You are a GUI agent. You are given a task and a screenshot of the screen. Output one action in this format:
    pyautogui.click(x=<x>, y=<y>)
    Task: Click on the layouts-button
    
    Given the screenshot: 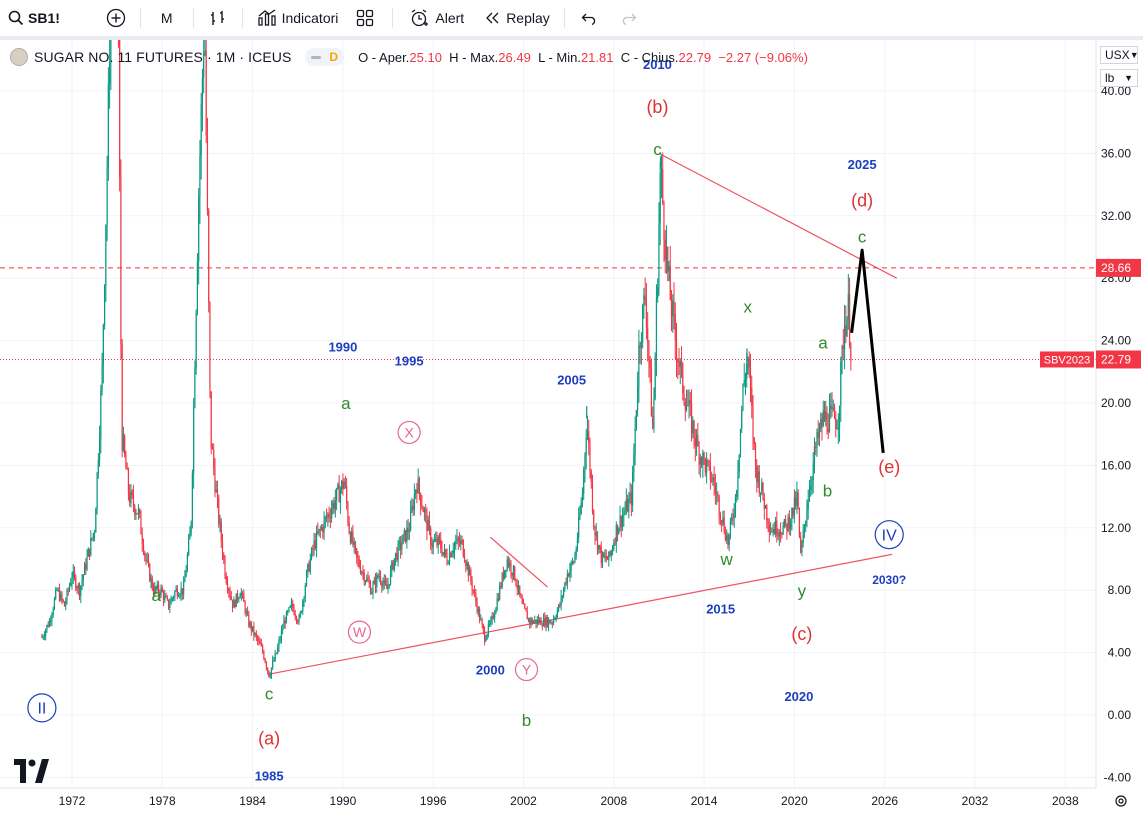 What is the action you would take?
    pyautogui.click(x=365, y=18)
    